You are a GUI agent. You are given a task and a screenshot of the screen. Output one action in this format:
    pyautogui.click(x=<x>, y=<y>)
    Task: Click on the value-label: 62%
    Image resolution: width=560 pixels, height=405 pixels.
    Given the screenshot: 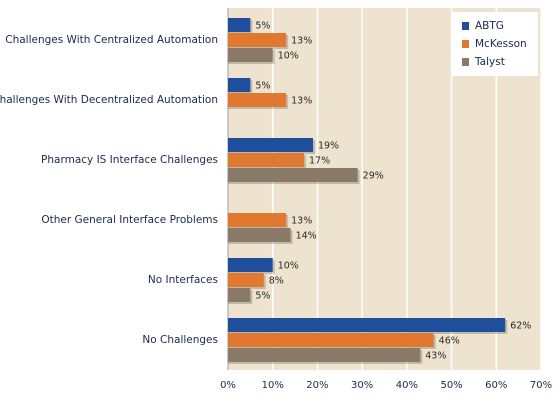 What is the action you would take?
    pyautogui.click(x=520, y=326)
    